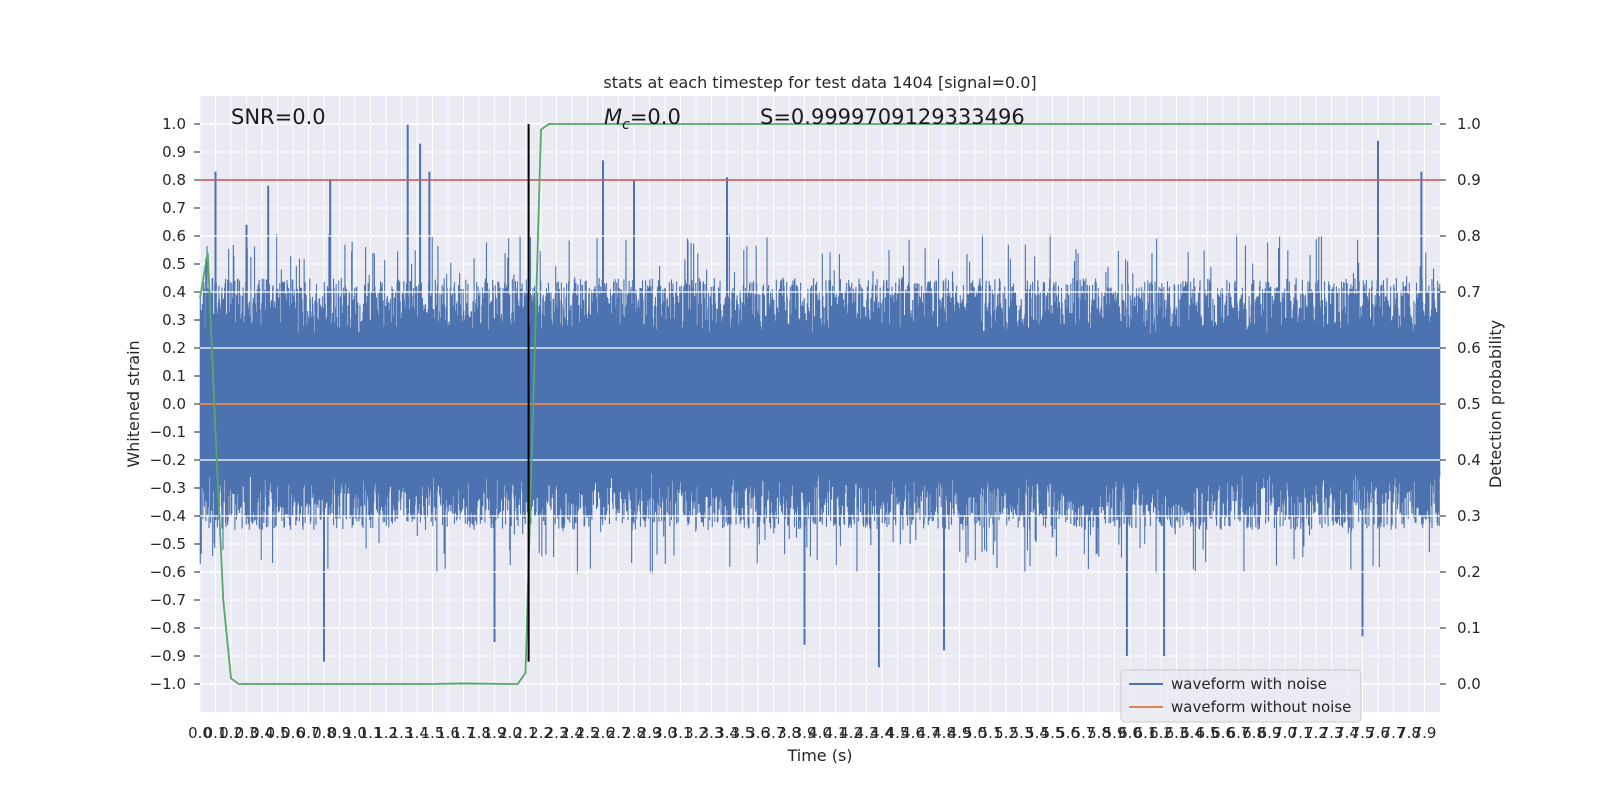 Image resolution: width=1600 pixels, height=800 pixels. Describe the element at coordinates (557, 733) in the screenshot. I see `x-tick-label: 2.3` at that location.